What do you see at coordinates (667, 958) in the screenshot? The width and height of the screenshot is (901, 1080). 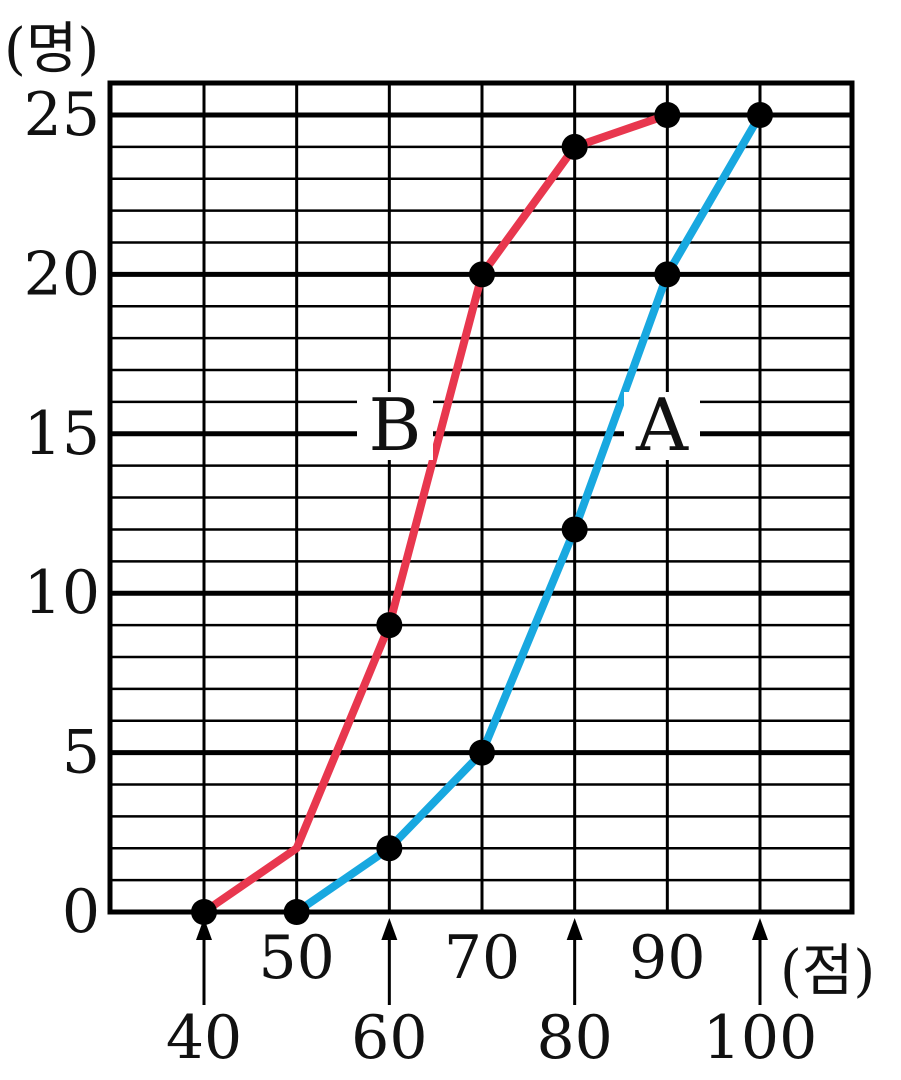 I see `x-tick-label: 90` at bounding box center [667, 958].